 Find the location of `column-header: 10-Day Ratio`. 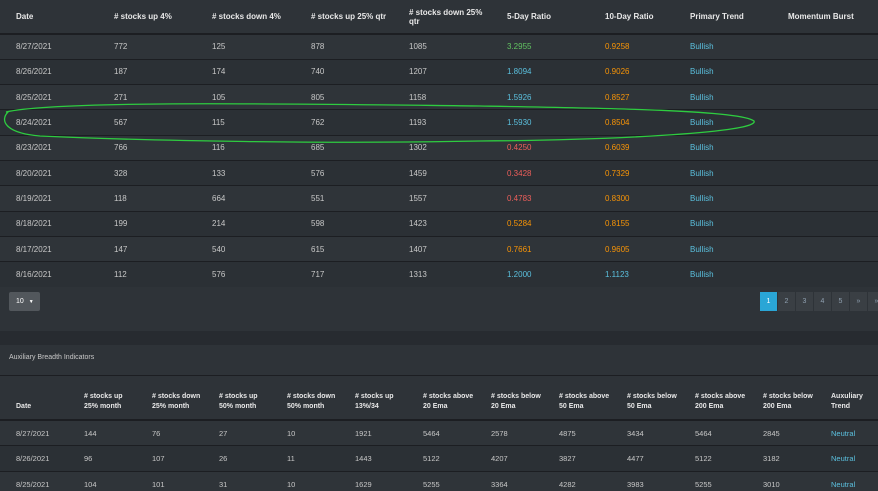

column-header: 10-Day Ratio is located at coordinates (631, 17).